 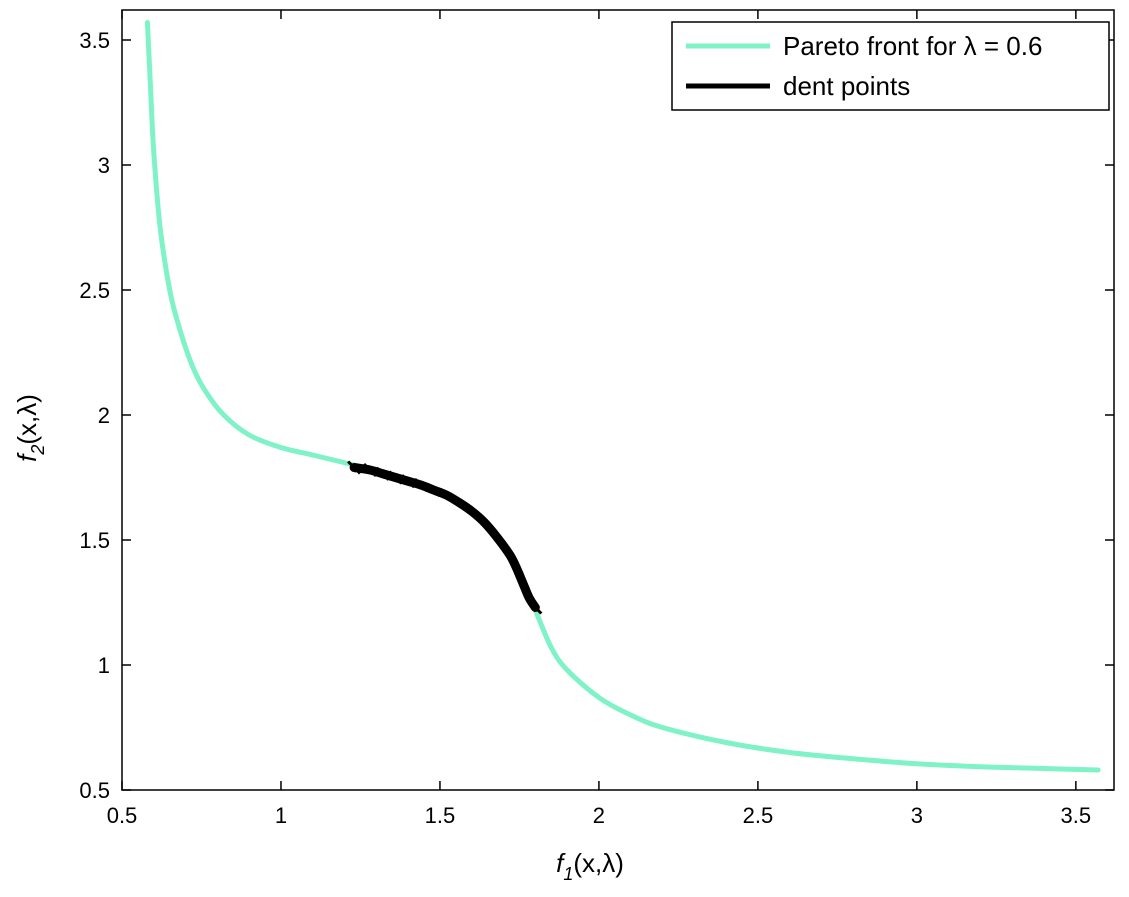 What do you see at coordinates (917, 815) in the screenshot?
I see `x-tick-label: 3` at bounding box center [917, 815].